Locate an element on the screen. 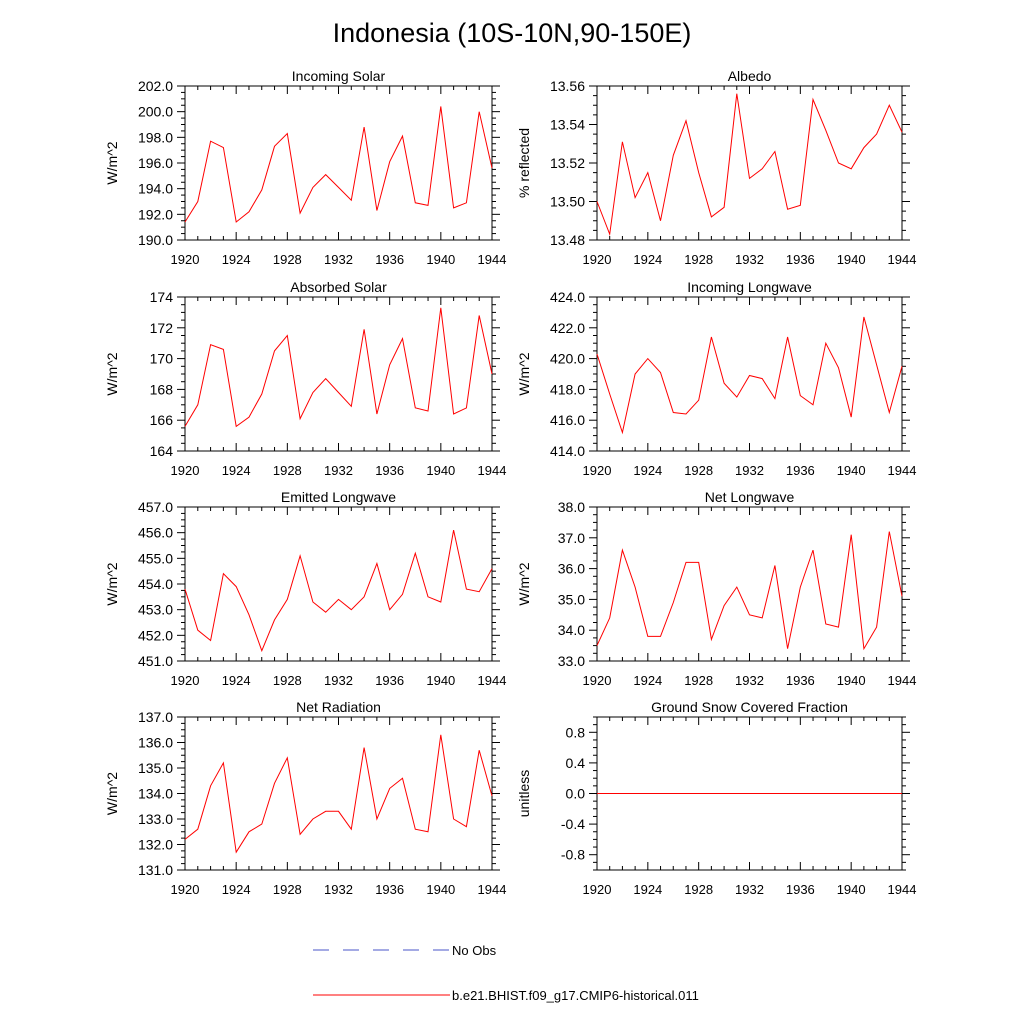 The height and width of the screenshot is (1024, 1024). y-tick-label: 13.52 is located at coordinates (567, 163).